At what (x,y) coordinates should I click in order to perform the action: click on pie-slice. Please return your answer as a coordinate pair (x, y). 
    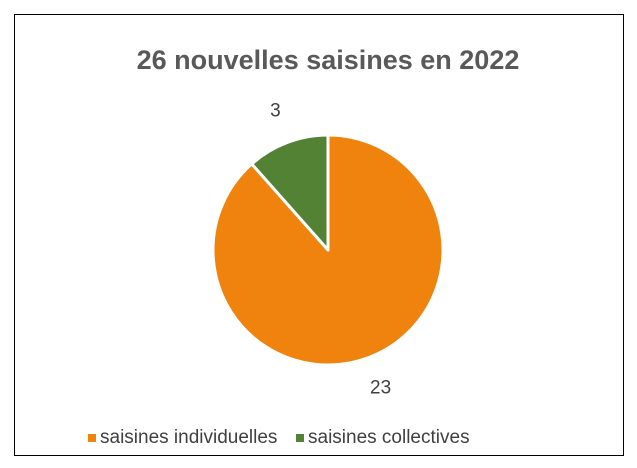
    Looking at the image, I should click on (290, 192).